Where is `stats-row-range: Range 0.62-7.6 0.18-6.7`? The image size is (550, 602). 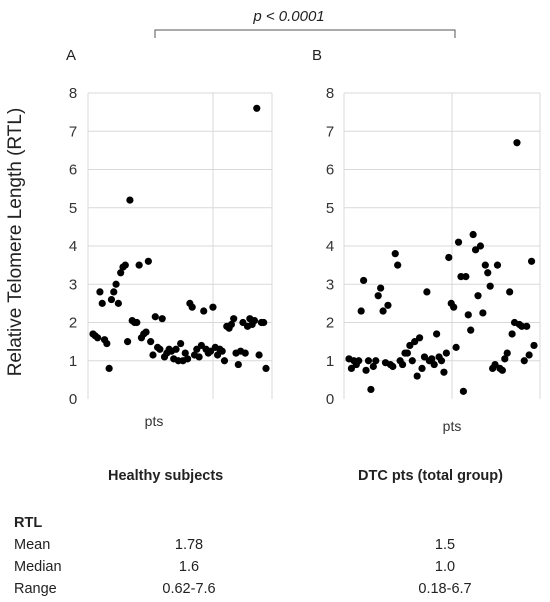 stats-row-range: Range 0.62-7.6 0.18-6.7 is located at coordinates (275, 589).